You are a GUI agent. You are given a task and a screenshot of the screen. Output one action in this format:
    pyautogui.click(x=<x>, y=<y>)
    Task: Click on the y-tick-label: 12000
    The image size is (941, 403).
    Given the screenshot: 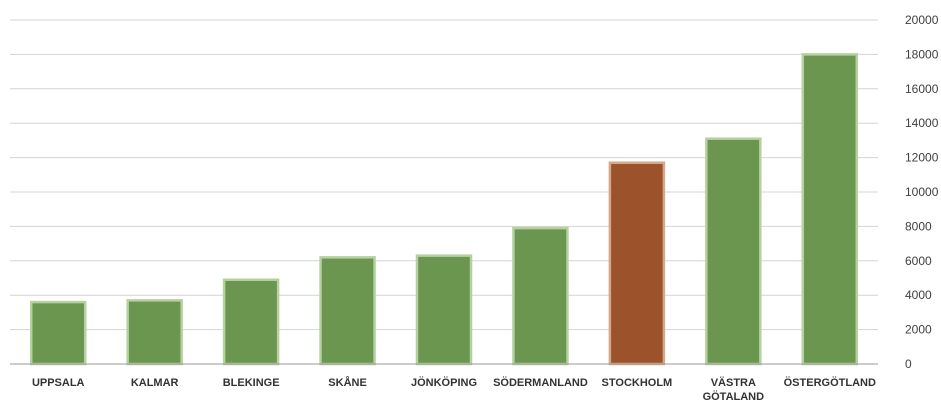 What is the action you would take?
    pyautogui.click(x=922, y=158)
    